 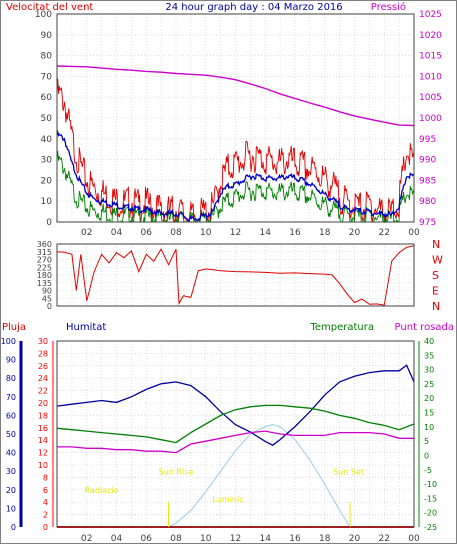 I want to click on pressure-y-tick-label: 990, so click(x=427, y=161).